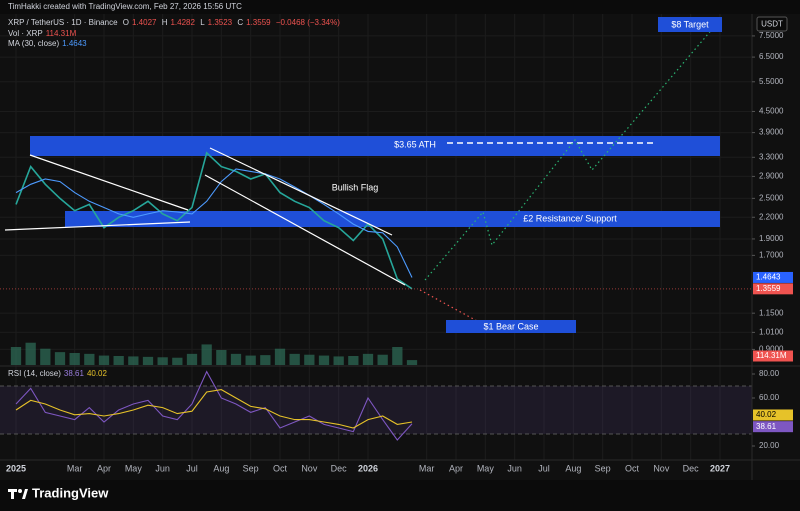 The height and width of the screenshot is (511, 800). Describe the element at coordinates (769, 397) in the screenshot. I see `y-tick-label: 60.00` at that location.